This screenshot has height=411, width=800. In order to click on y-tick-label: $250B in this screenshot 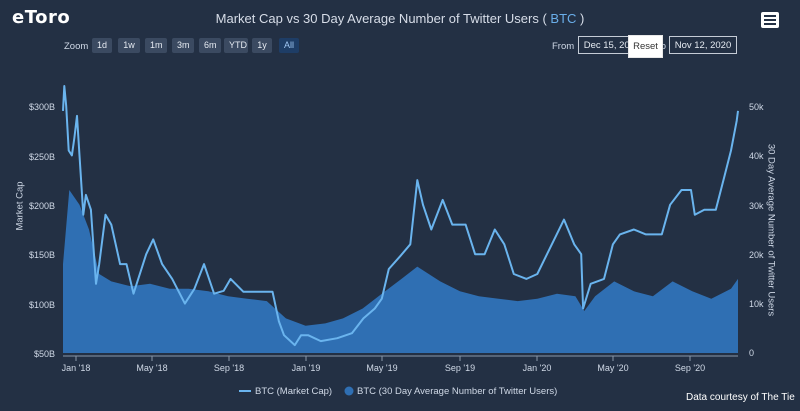, I will do `click(41, 157)`.